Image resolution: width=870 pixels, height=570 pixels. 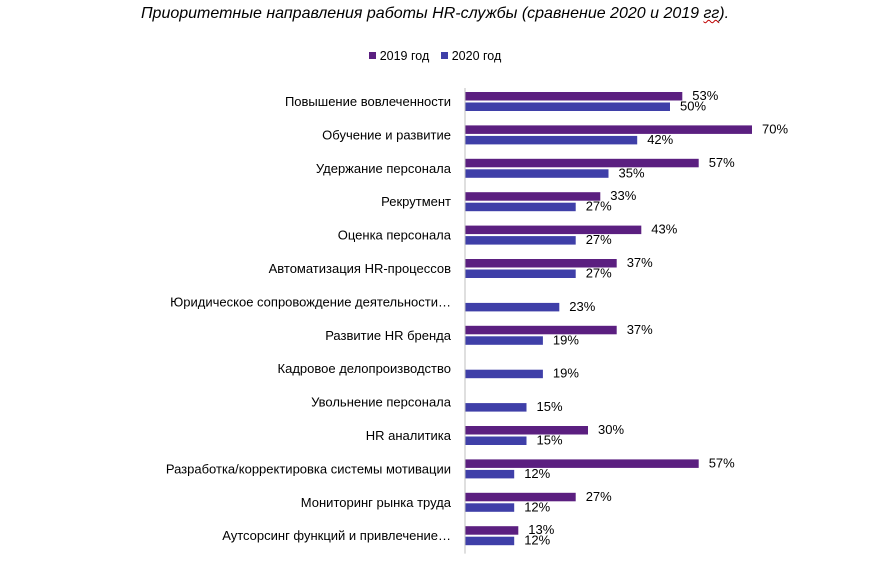 I want to click on data-label: 23%, so click(x=582, y=306).